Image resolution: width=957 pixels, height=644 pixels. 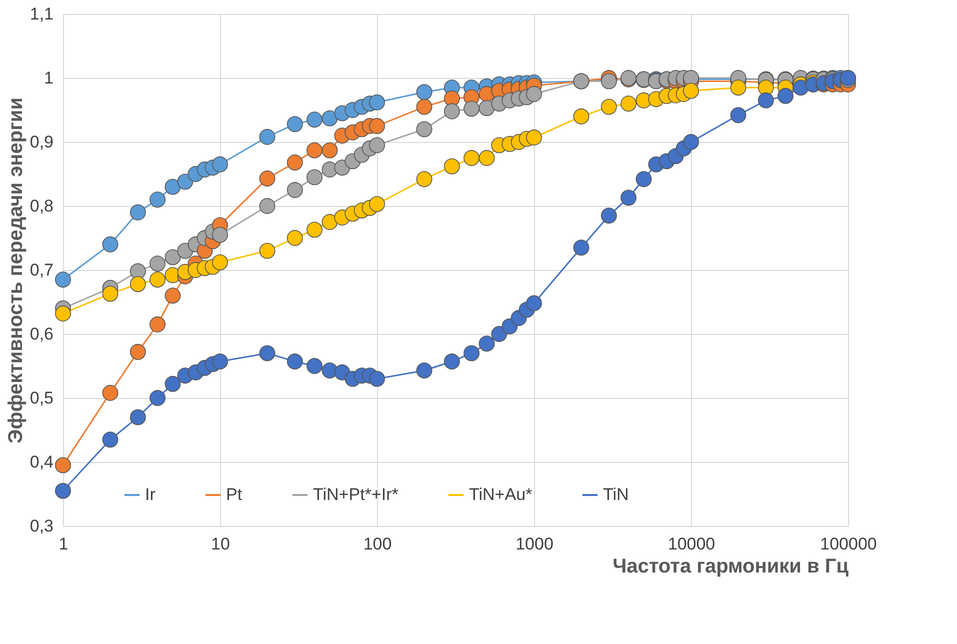 I want to click on y-tick-label: 0,4, so click(x=42, y=462).